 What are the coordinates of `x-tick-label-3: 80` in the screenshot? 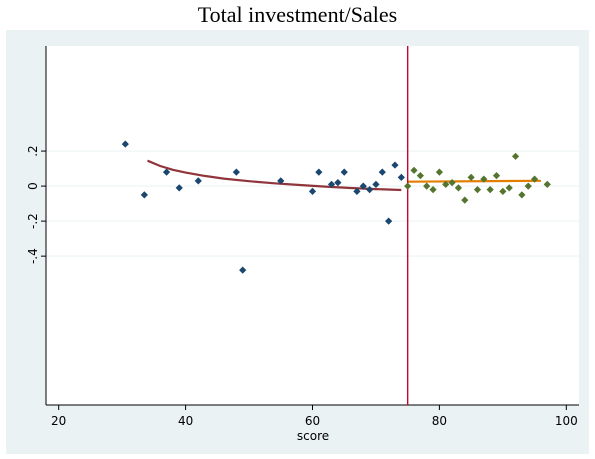 It's located at (439, 421).